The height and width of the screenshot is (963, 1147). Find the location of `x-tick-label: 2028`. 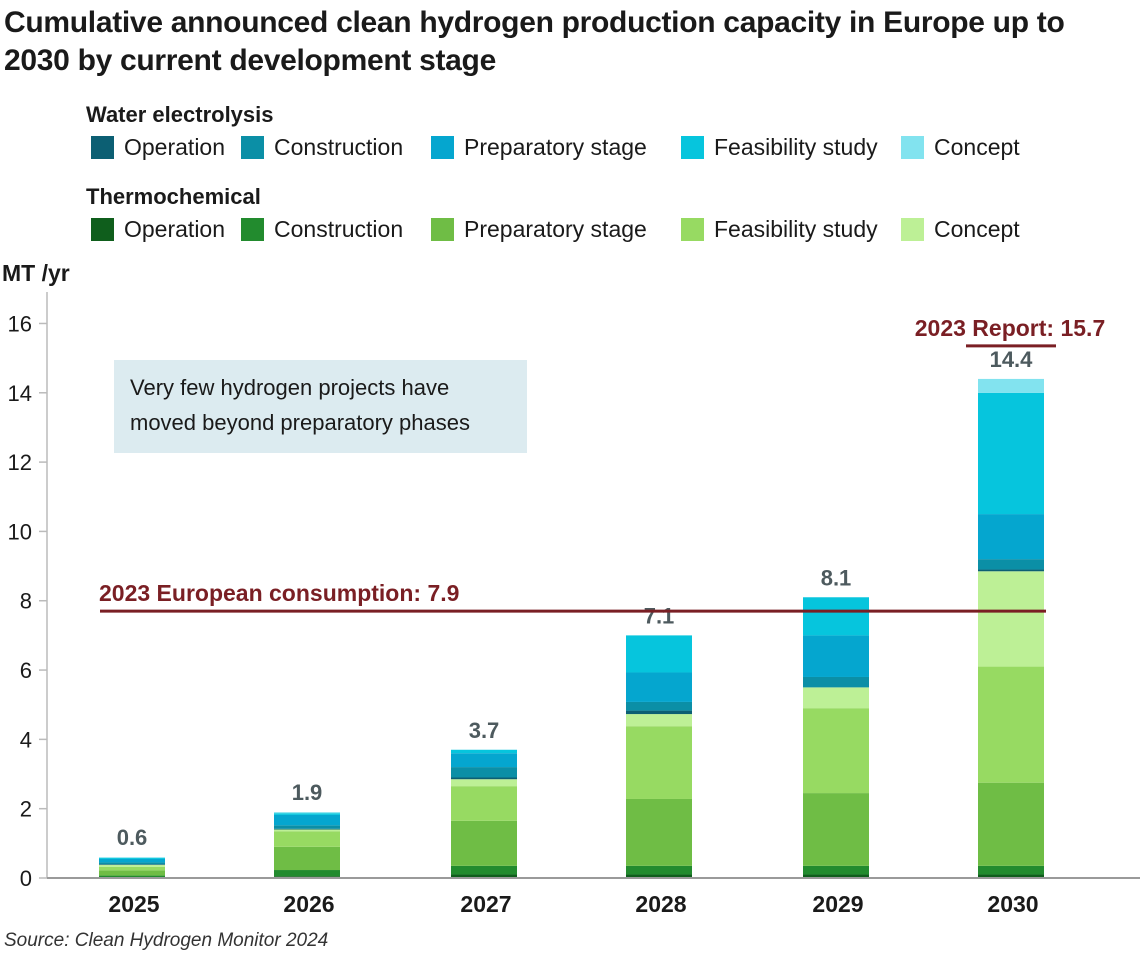

x-tick-label: 2028 is located at coordinates (660, 904).